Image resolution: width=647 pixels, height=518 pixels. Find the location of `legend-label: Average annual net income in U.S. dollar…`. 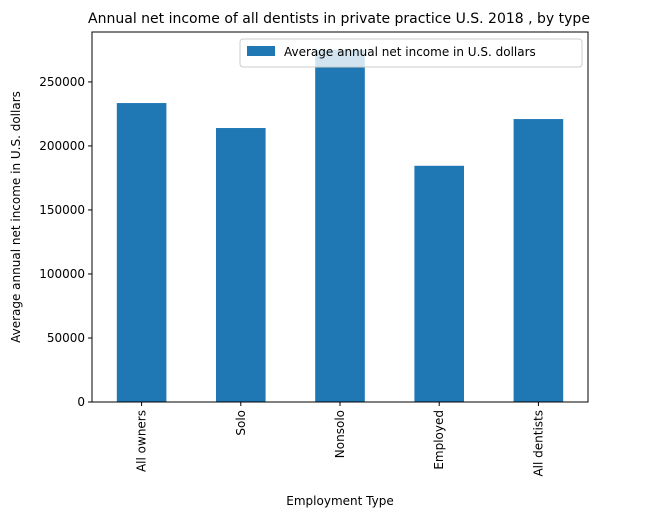

legend-label: Average annual net income in U.S. dollar… is located at coordinates (410, 52).